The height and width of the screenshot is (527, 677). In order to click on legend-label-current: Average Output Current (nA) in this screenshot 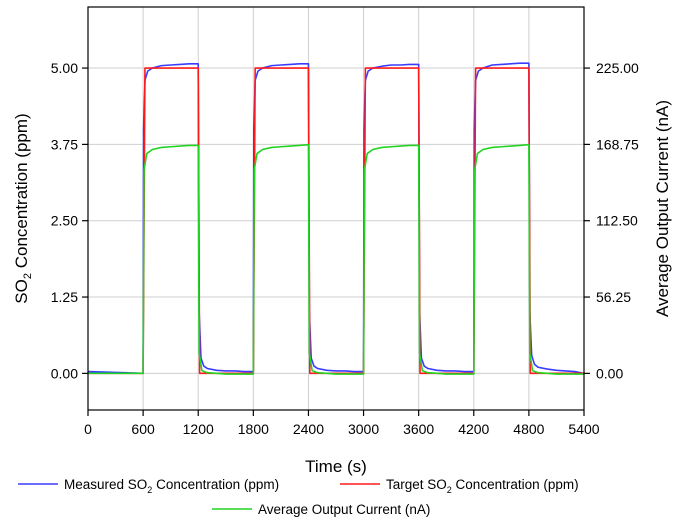, I will do `click(344, 509)`.